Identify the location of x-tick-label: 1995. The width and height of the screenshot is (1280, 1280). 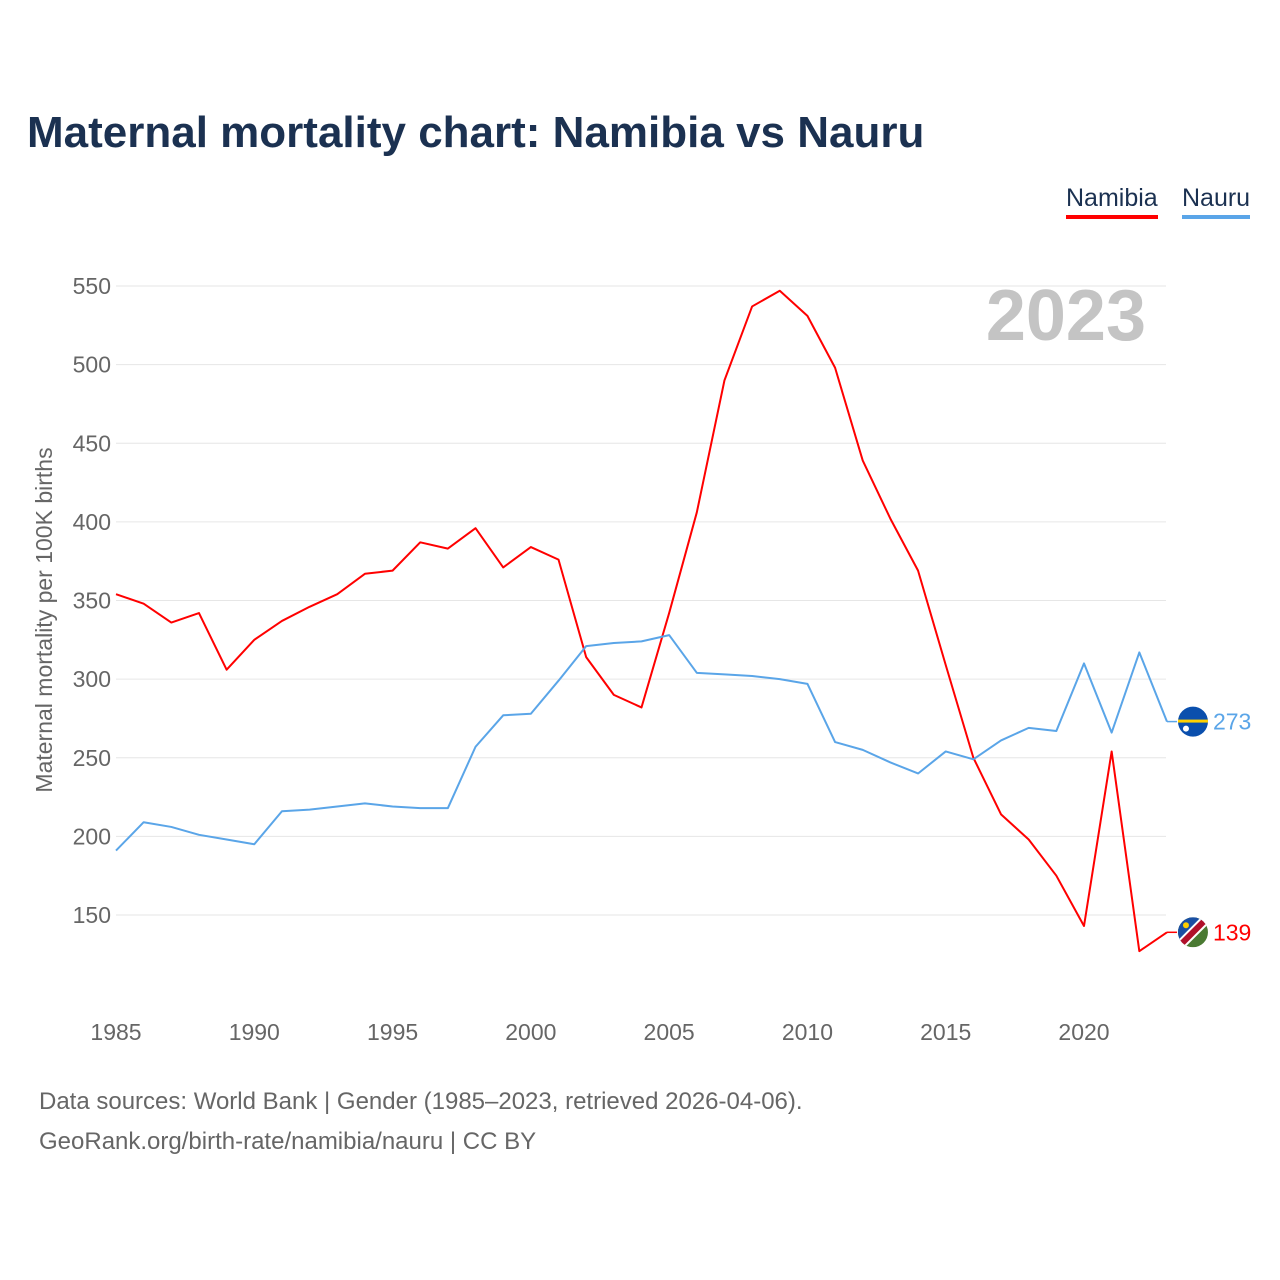
(392, 1032).